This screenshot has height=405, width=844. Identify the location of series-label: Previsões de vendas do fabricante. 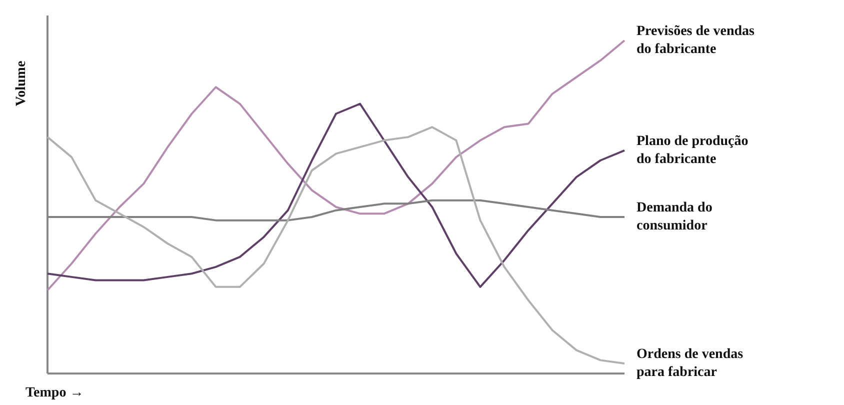
(696, 40).